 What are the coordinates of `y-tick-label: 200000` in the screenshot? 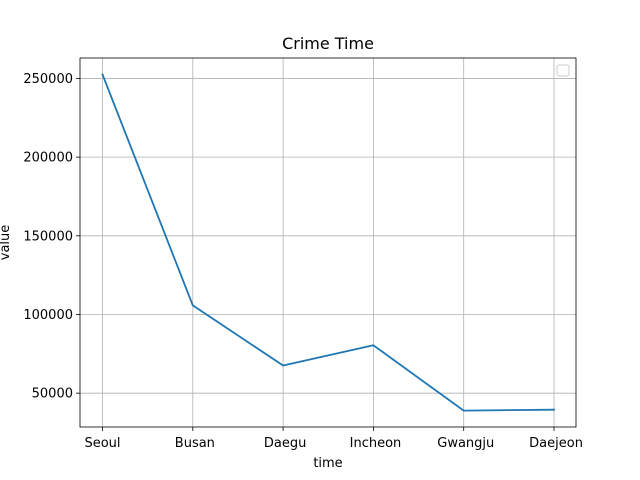 It's located at (48, 158).